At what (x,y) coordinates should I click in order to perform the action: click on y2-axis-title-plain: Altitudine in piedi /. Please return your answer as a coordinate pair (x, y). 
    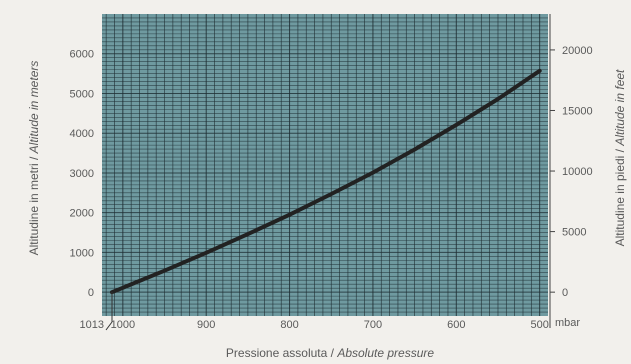
    Looking at the image, I should click on (620, 196).